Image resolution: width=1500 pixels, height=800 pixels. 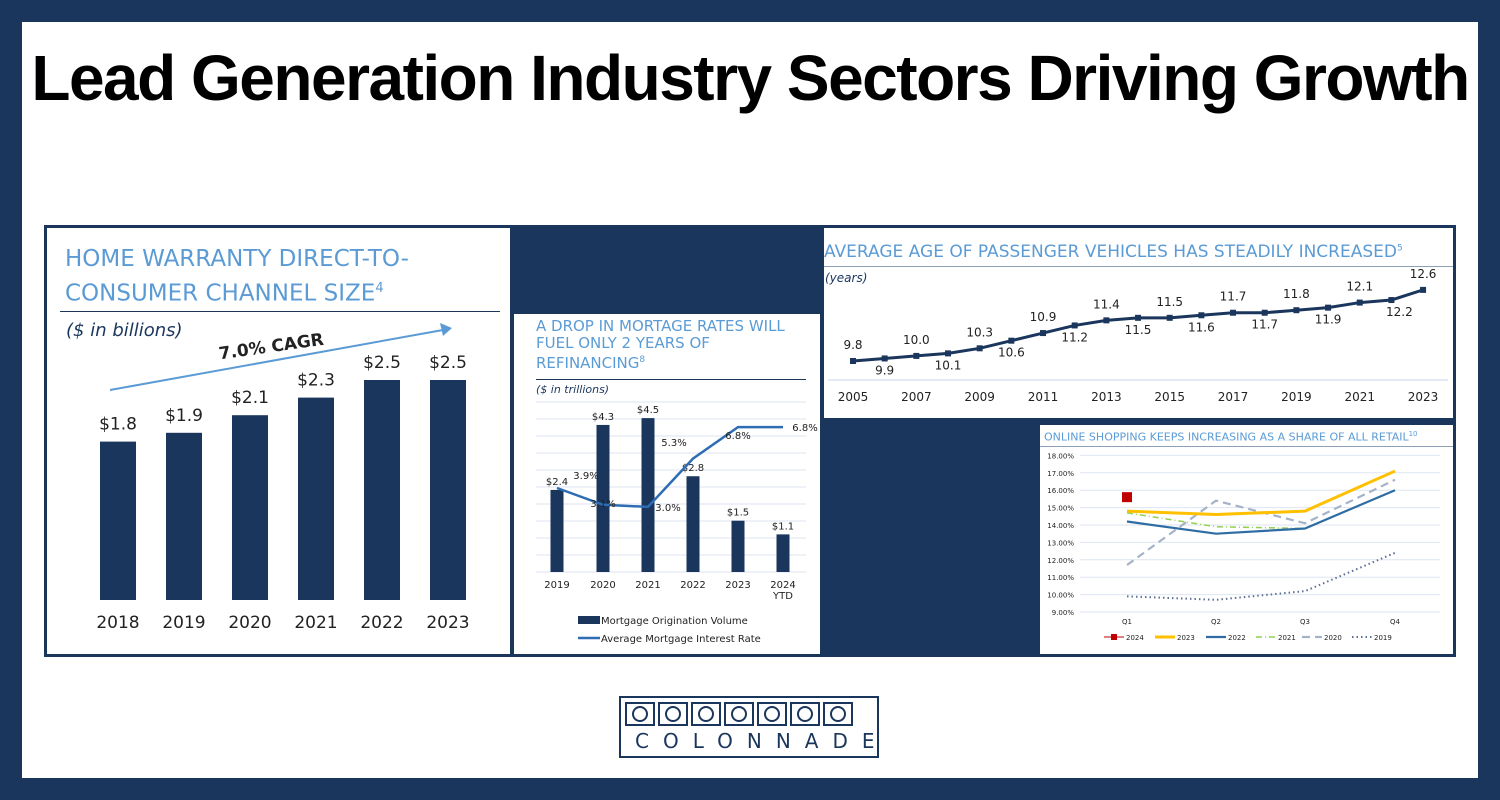 I want to click on panel-vehicle-age, so click(x=1138, y=323).